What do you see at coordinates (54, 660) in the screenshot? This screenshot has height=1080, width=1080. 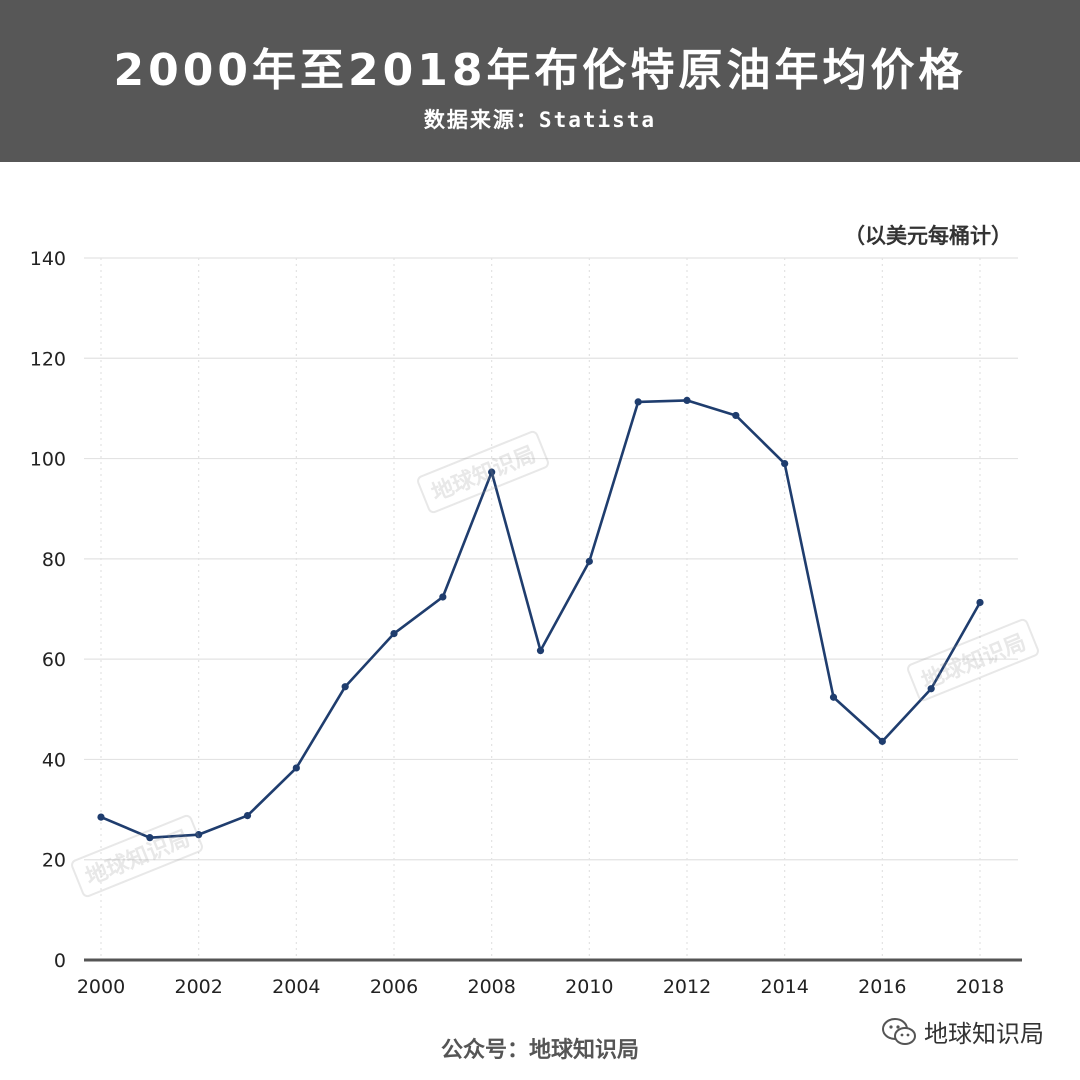 I see `y-tick-label: 60` at bounding box center [54, 660].